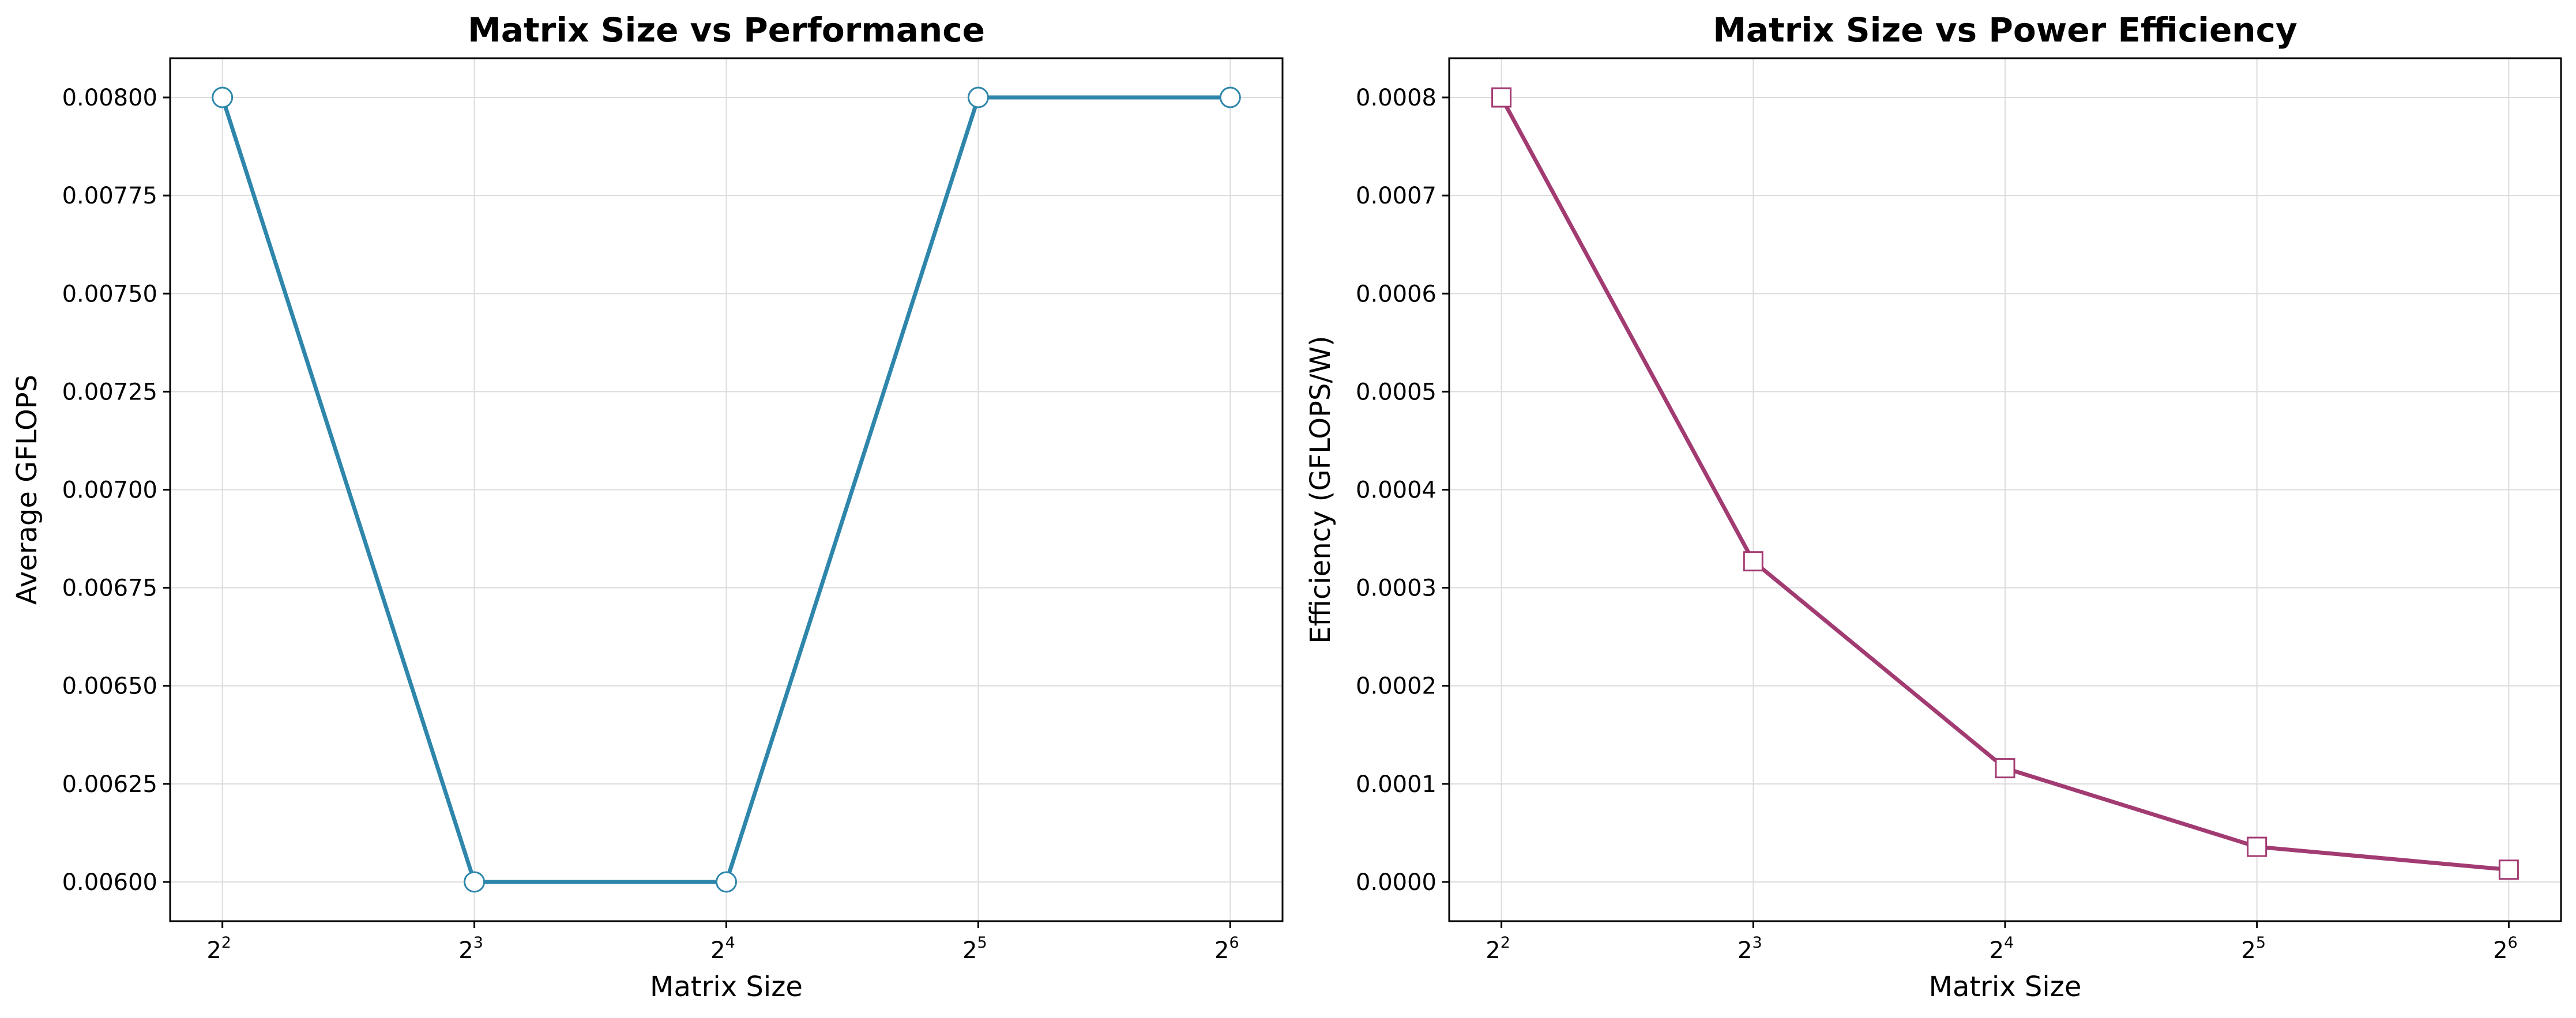  I want to click on y-tick-label: 0.00750, so click(109, 294).